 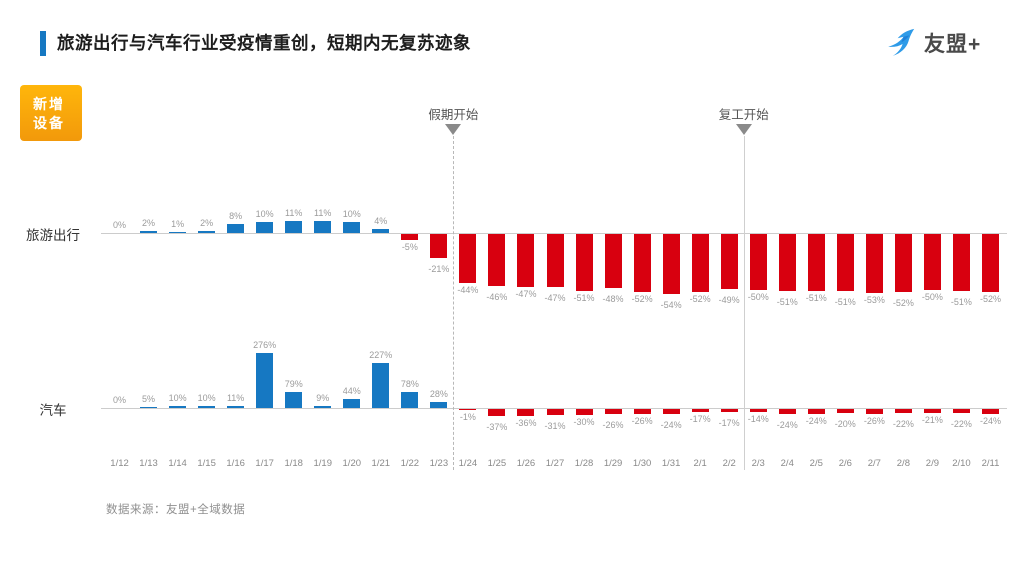 I want to click on bar-value-label: -30%, so click(x=584, y=422).